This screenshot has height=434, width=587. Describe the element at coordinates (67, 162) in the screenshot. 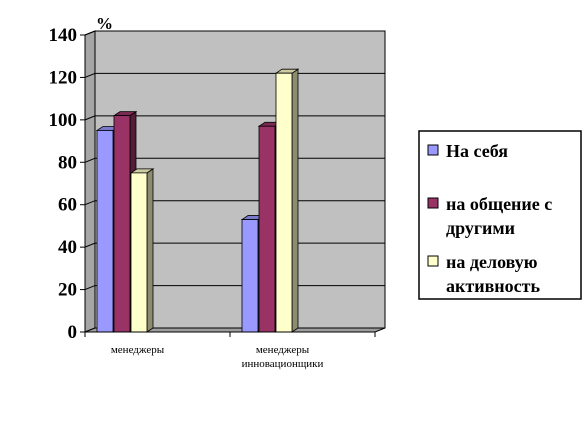

I see `y-tick-label: 80` at that location.